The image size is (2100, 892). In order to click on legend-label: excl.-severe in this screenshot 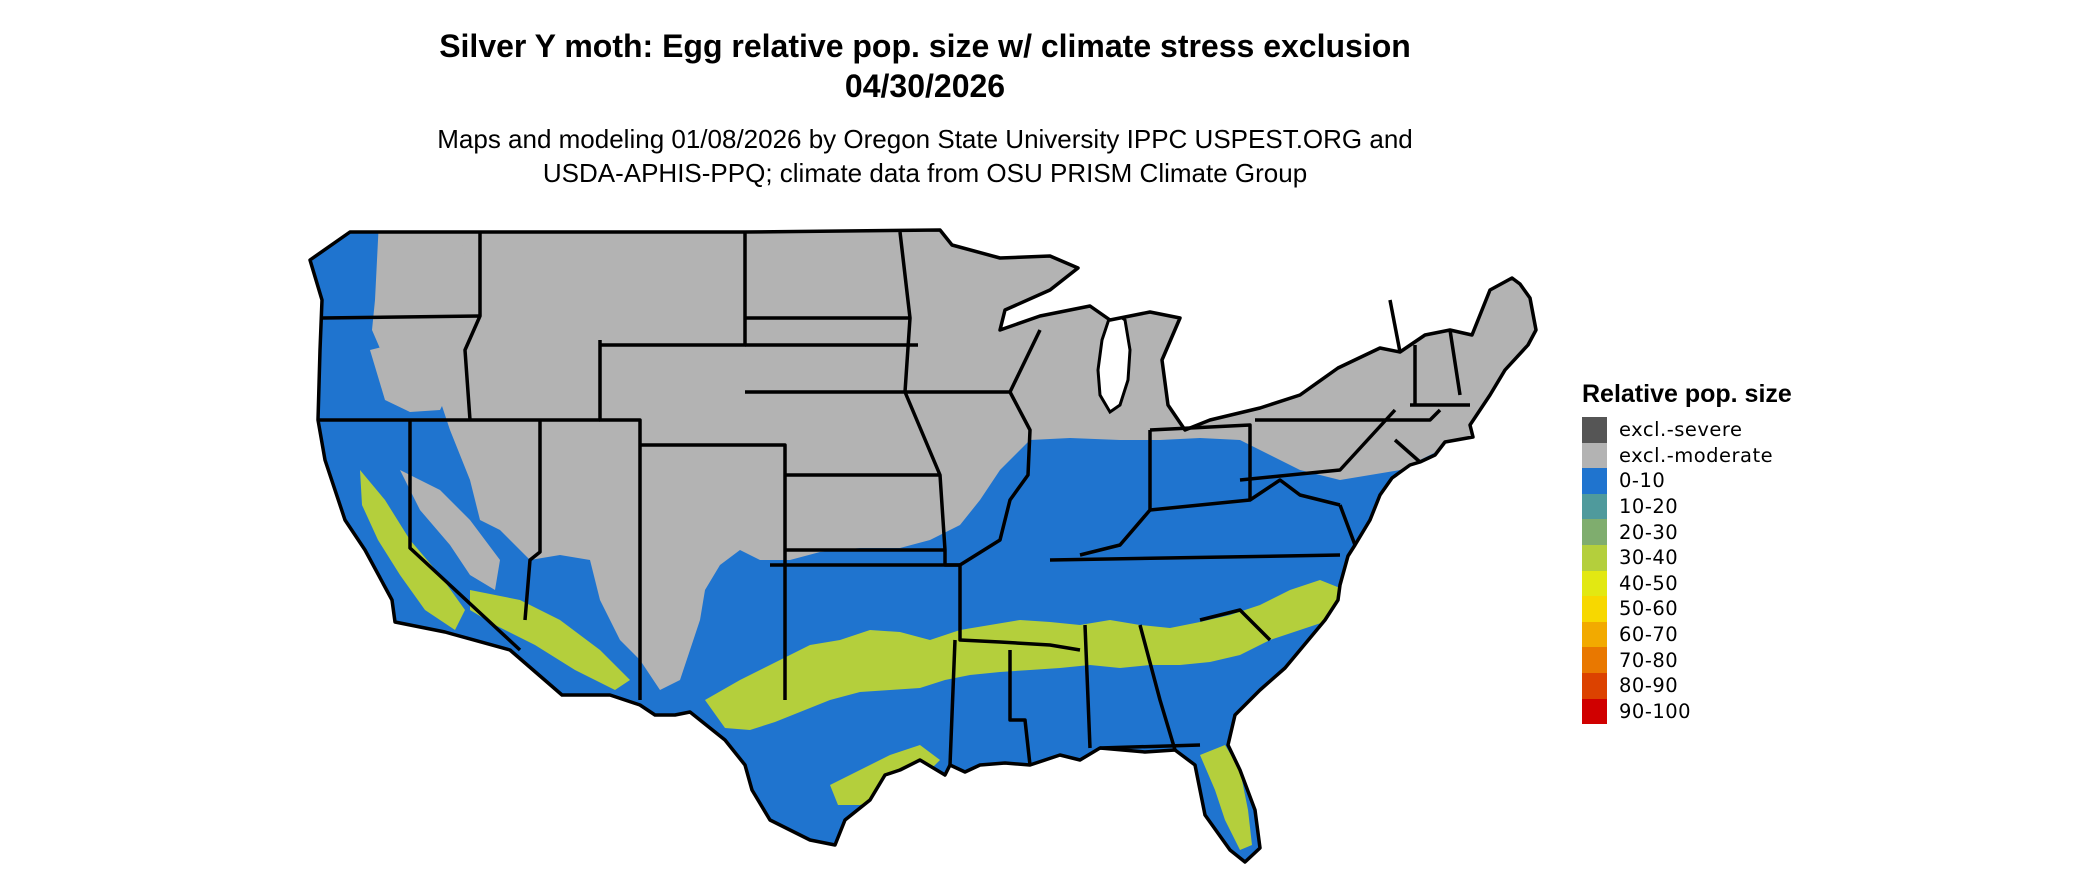, I will do `click(1681, 430)`.